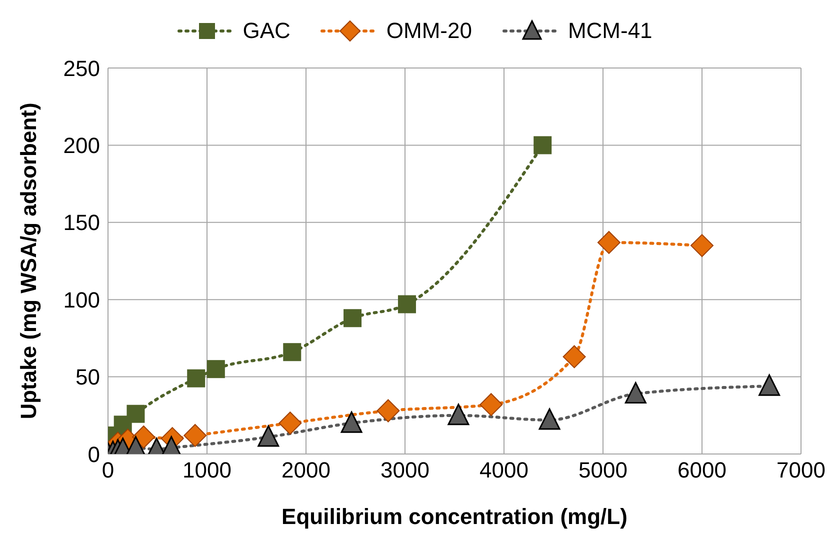  Describe the element at coordinates (405, 470) in the screenshot. I see `x-tick-label: 3000` at that location.